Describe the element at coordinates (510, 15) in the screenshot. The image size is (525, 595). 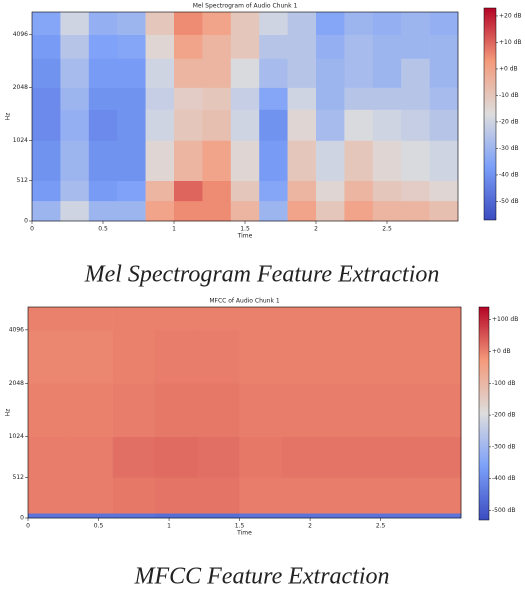
I see `colorbar-tick-label: +20 dB` at that location.